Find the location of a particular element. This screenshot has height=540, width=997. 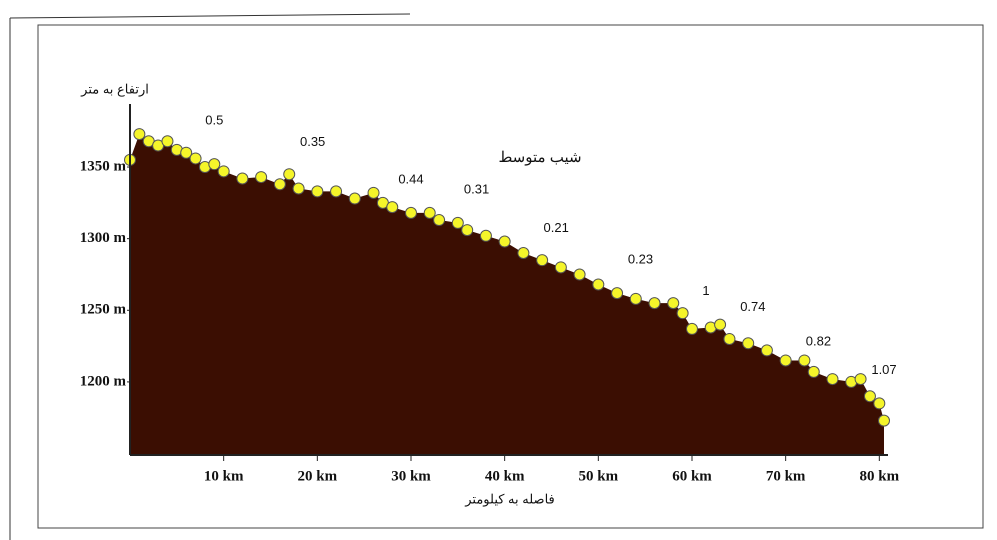

y-tick-label: 1250 m is located at coordinates (103, 310).